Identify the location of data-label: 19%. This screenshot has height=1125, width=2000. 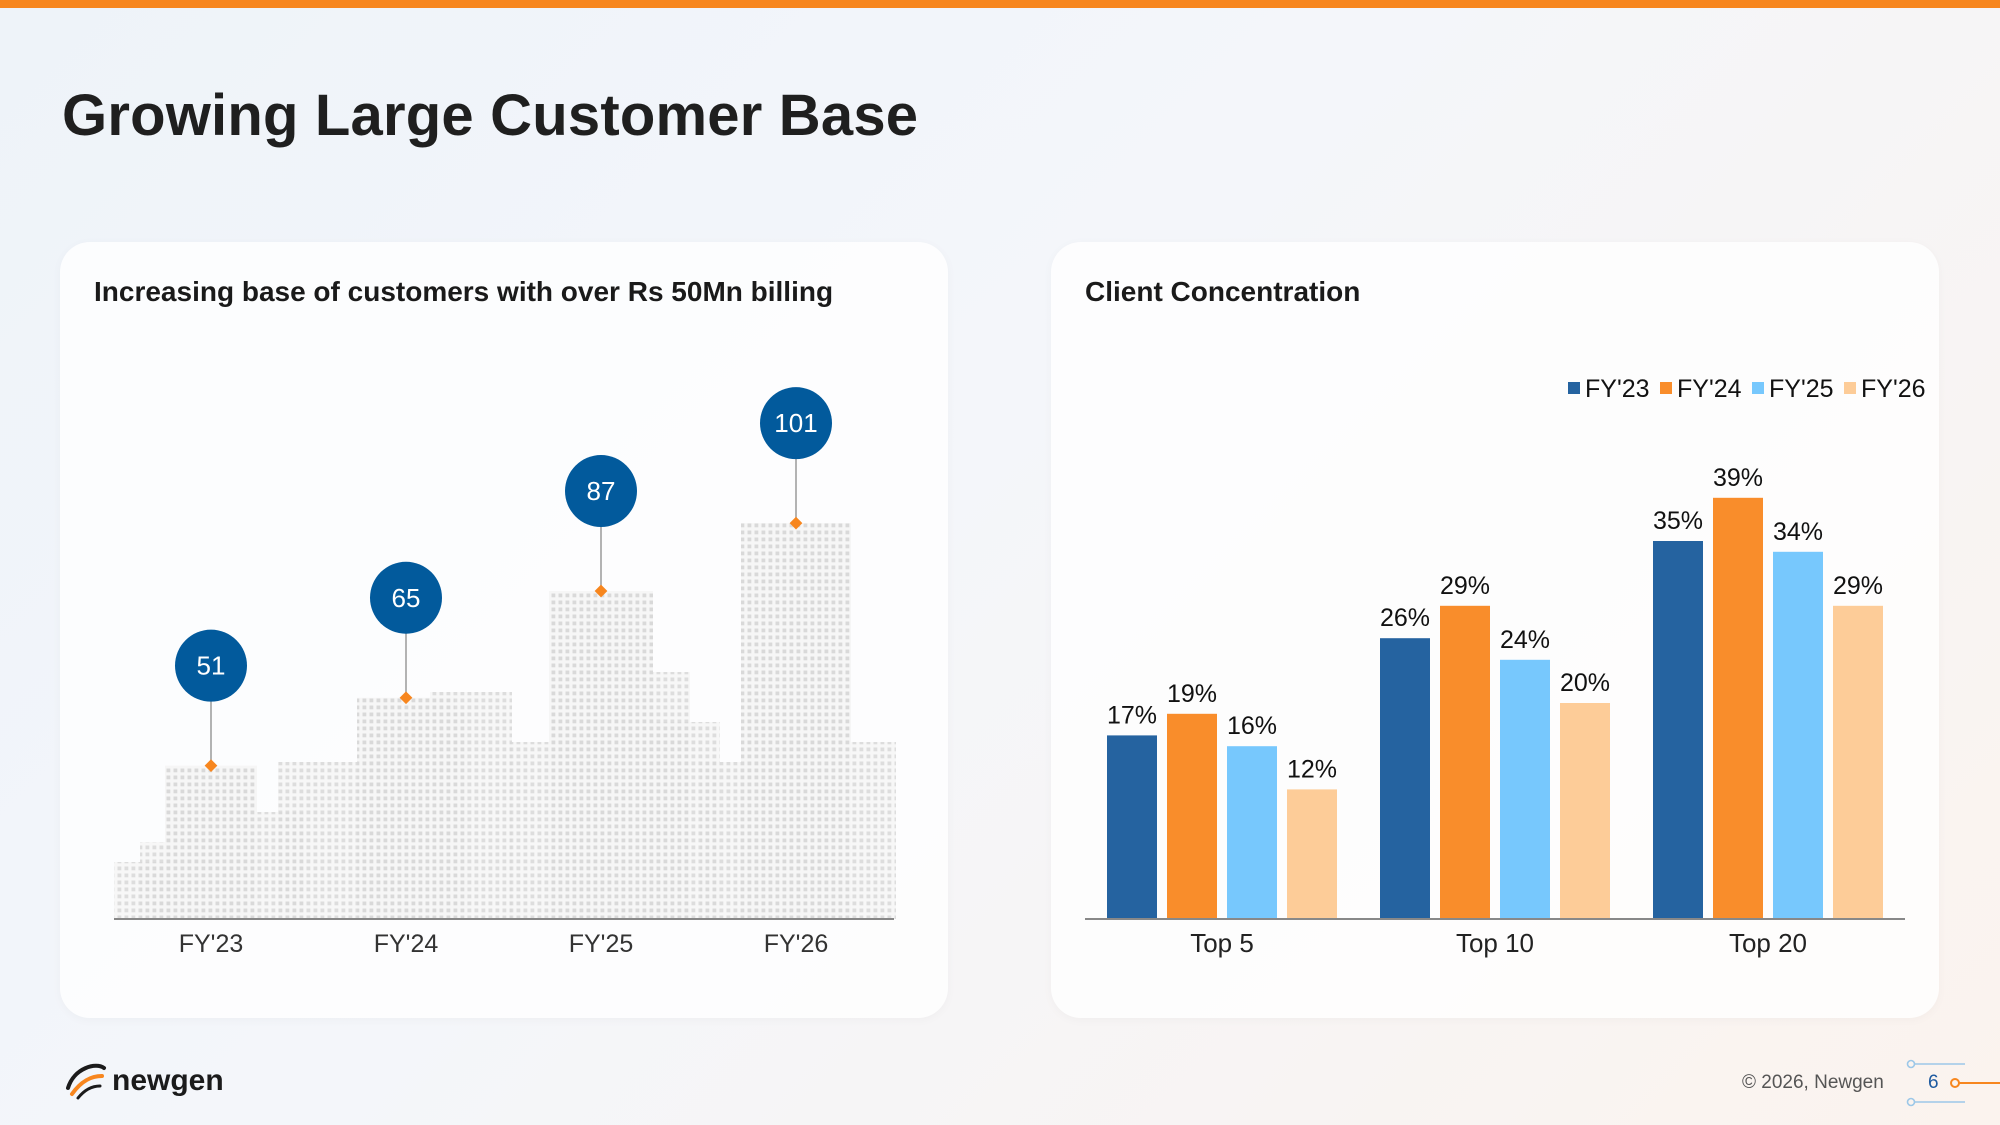
(1192, 694).